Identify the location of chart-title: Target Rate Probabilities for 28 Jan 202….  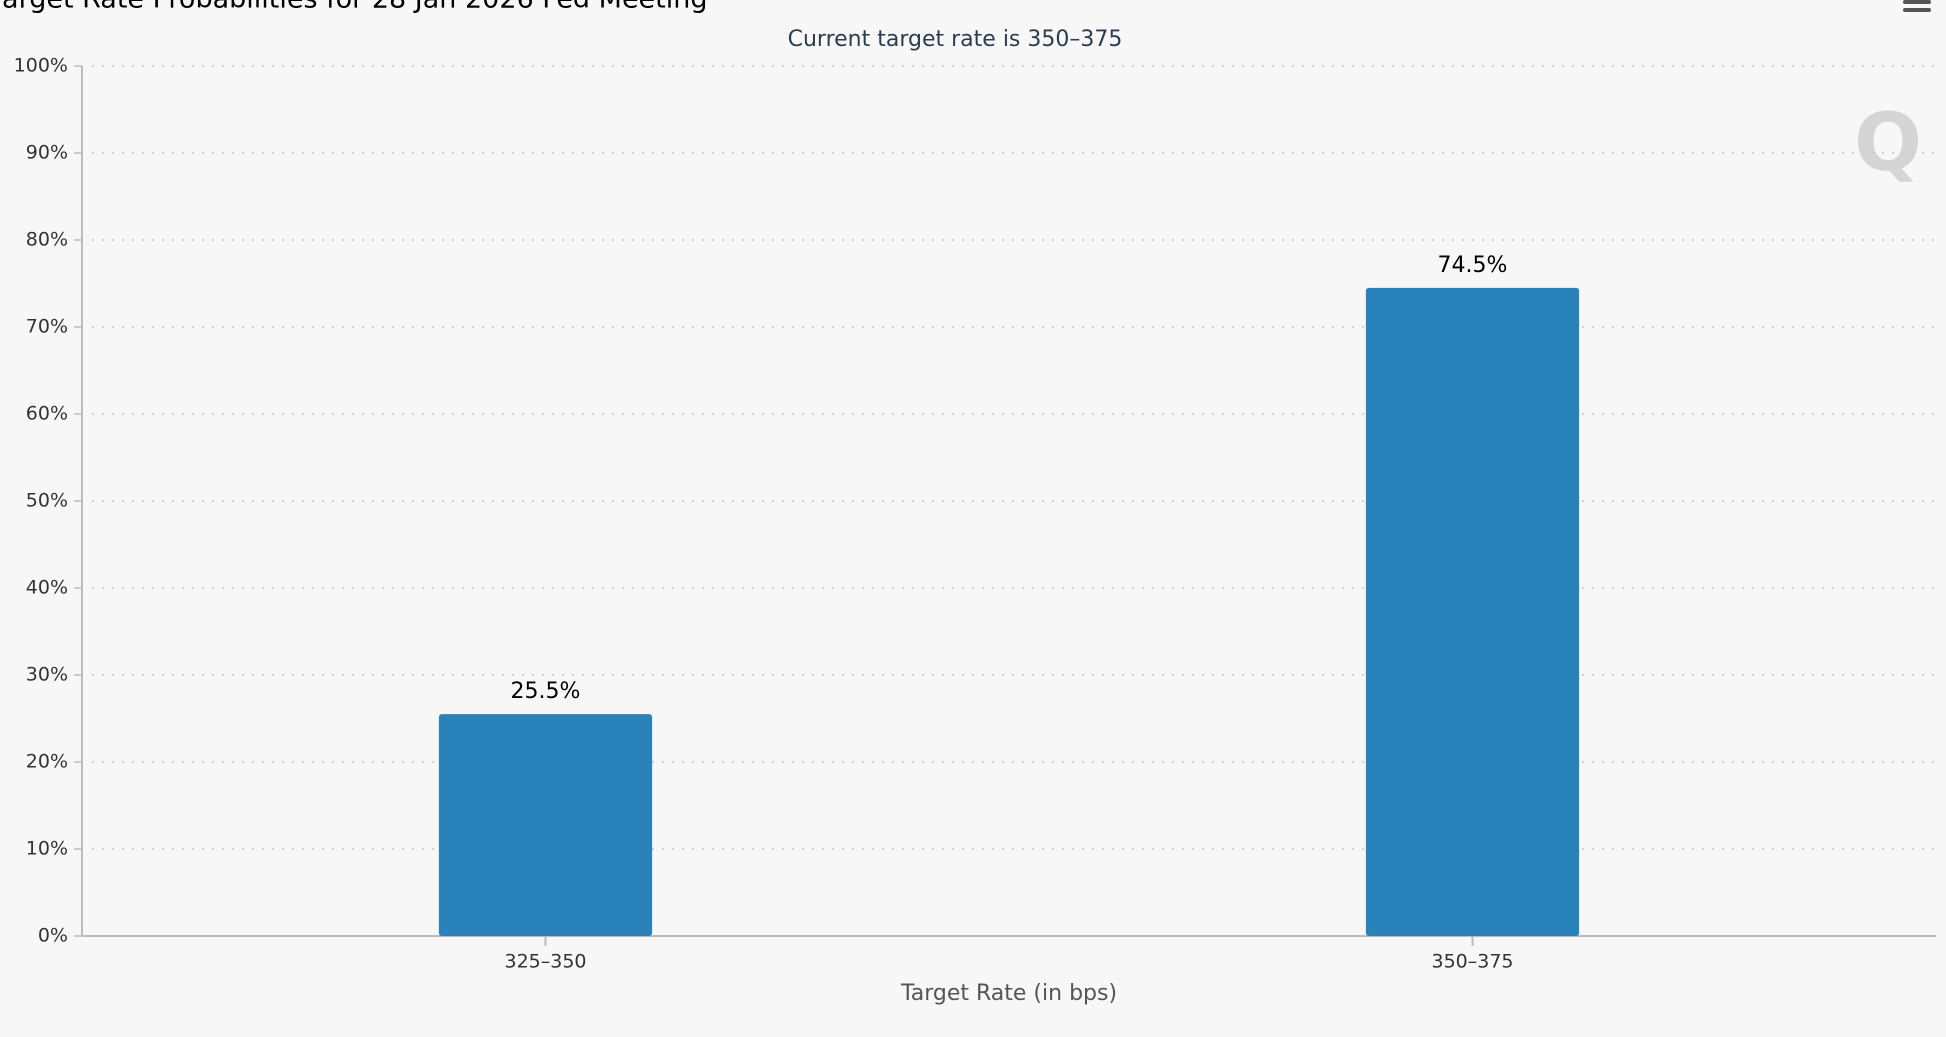
(354, 7).